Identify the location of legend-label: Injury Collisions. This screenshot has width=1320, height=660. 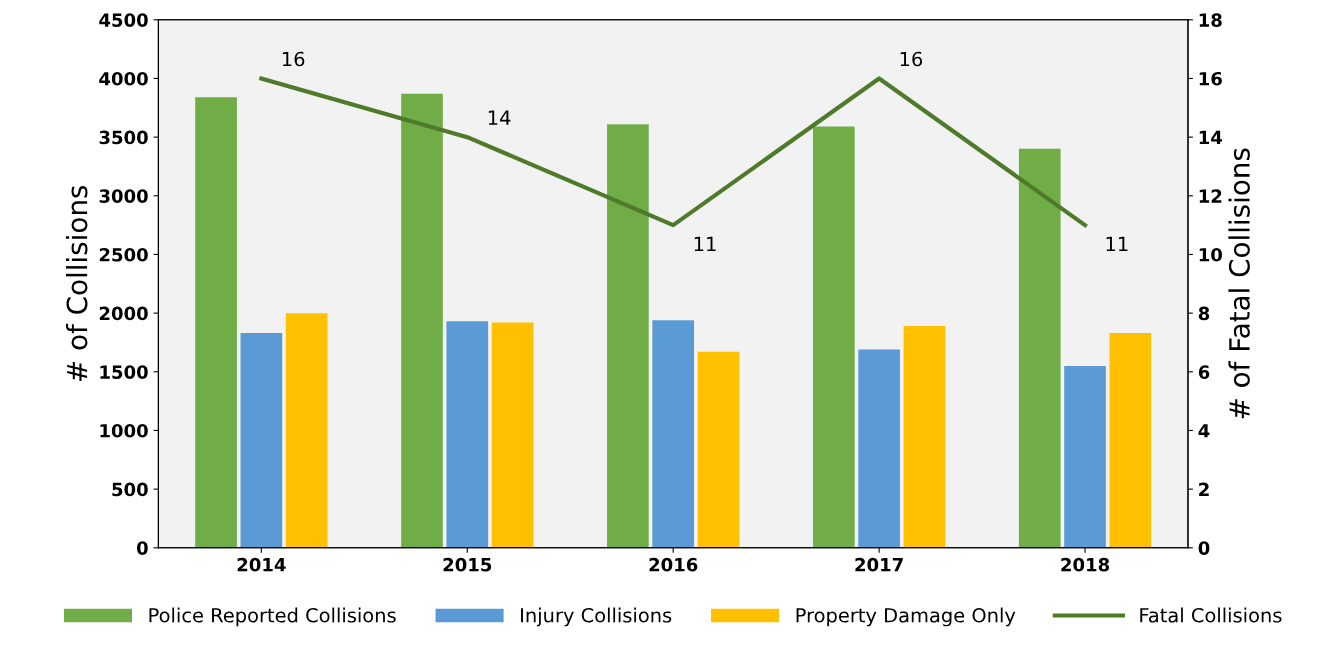
(596, 617).